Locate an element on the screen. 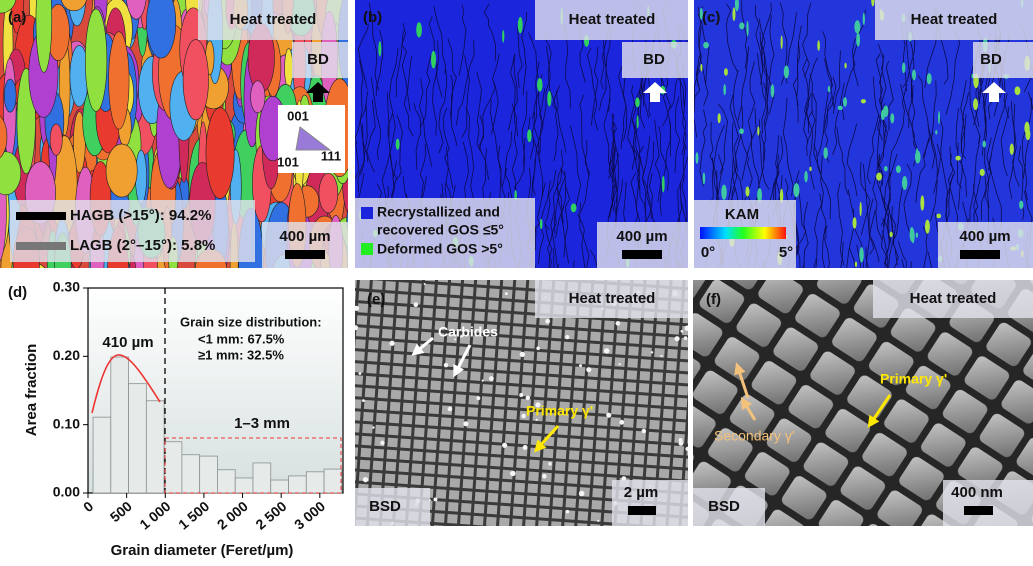  annotation: ≥1 mm: 32.5% is located at coordinates (241, 354).